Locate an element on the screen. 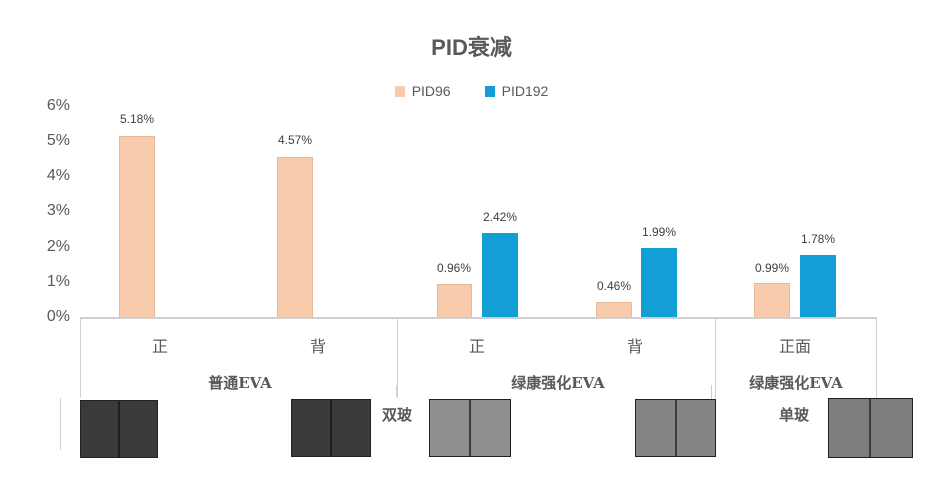 The height and width of the screenshot is (487, 943). legend-swatch-pid192 is located at coordinates (489, 91).